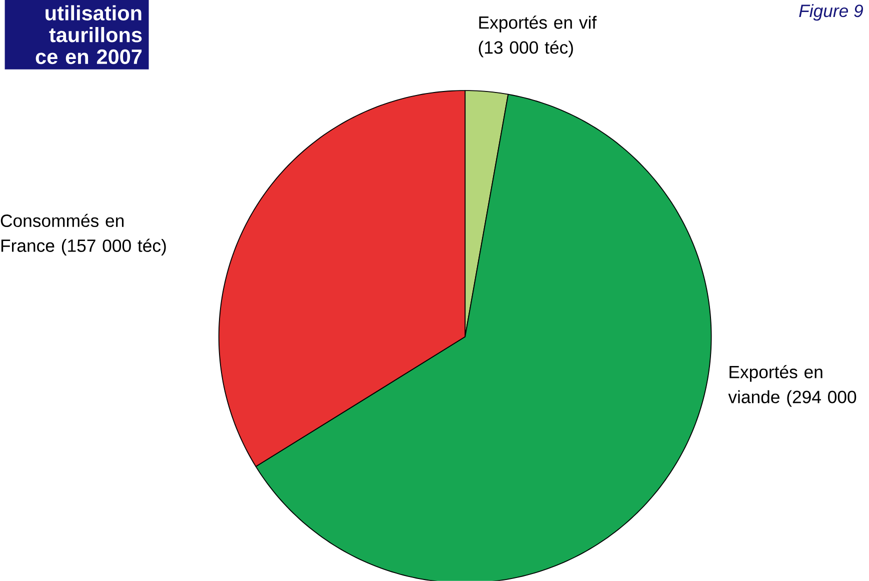 The height and width of the screenshot is (581, 869). What do you see at coordinates (83, 235) in the screenshot?
I see `slice-label: Consommés en France (157 000 téc)` at bounding box center [83, 235].